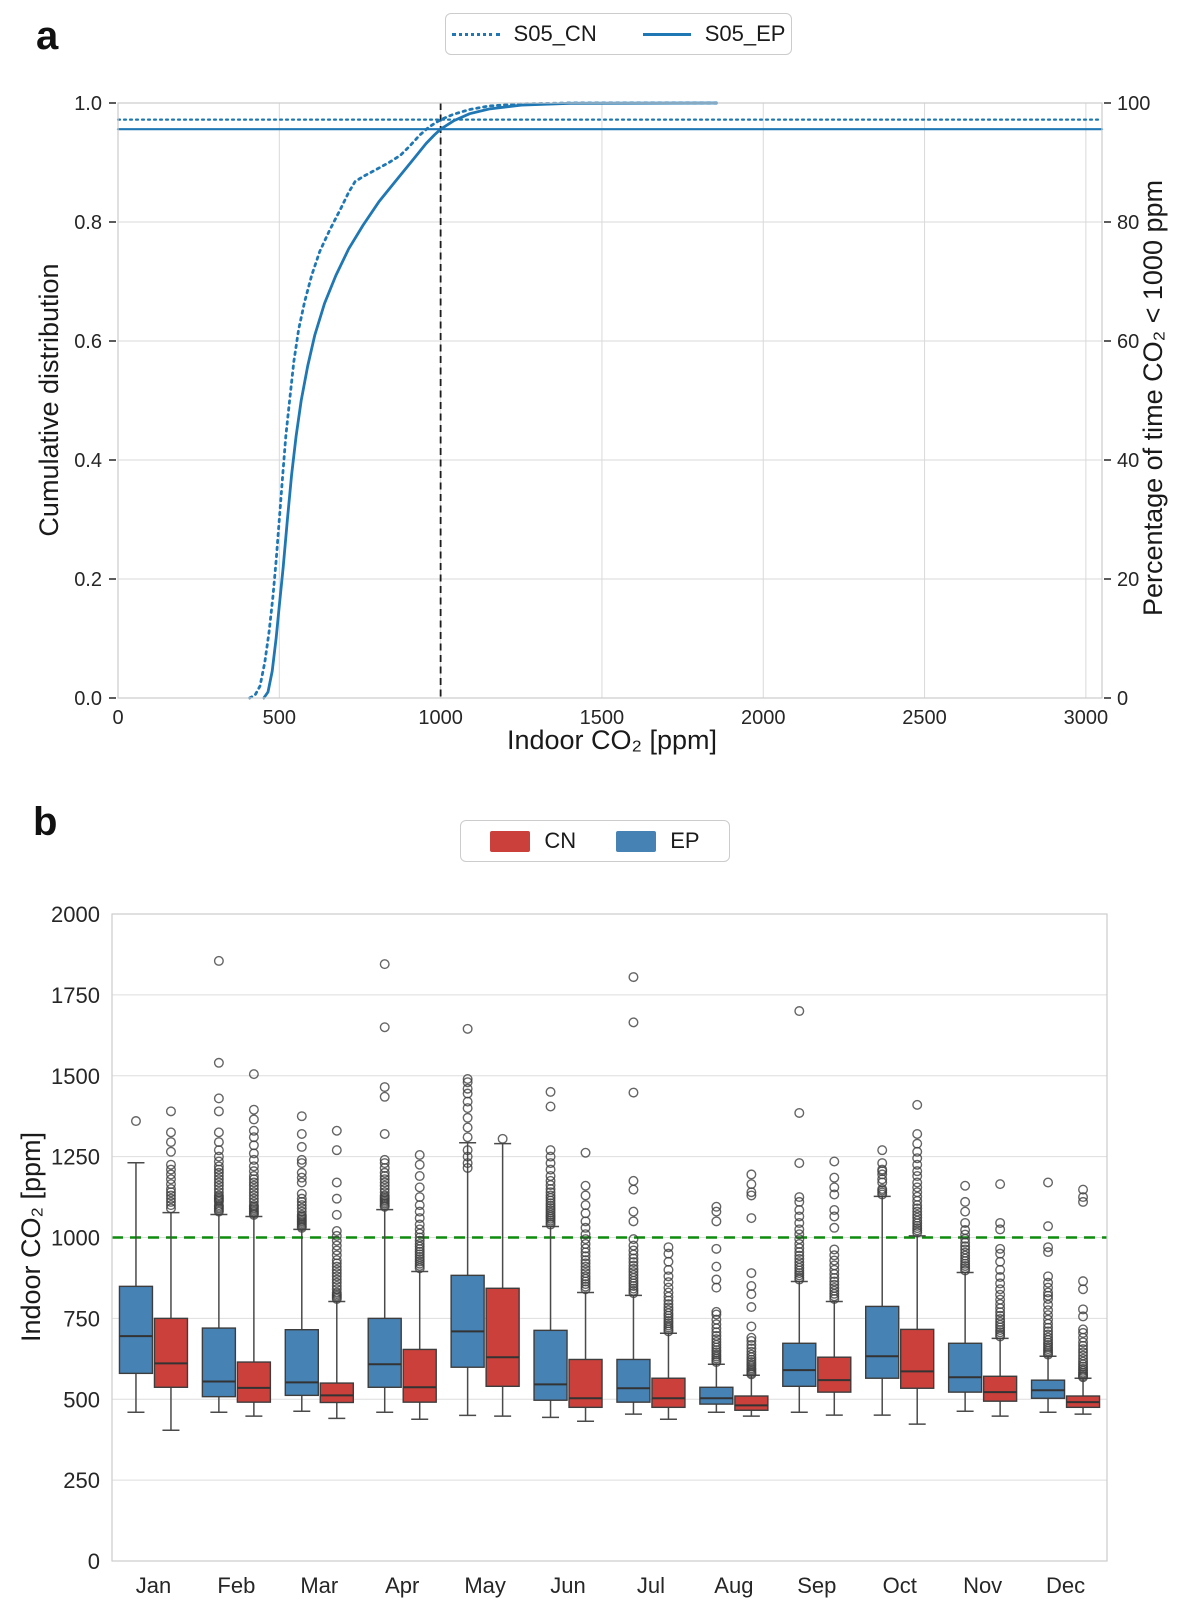 The image size is (1200, 1610). I want to click on box-jan-ep, so click(136, 1264).